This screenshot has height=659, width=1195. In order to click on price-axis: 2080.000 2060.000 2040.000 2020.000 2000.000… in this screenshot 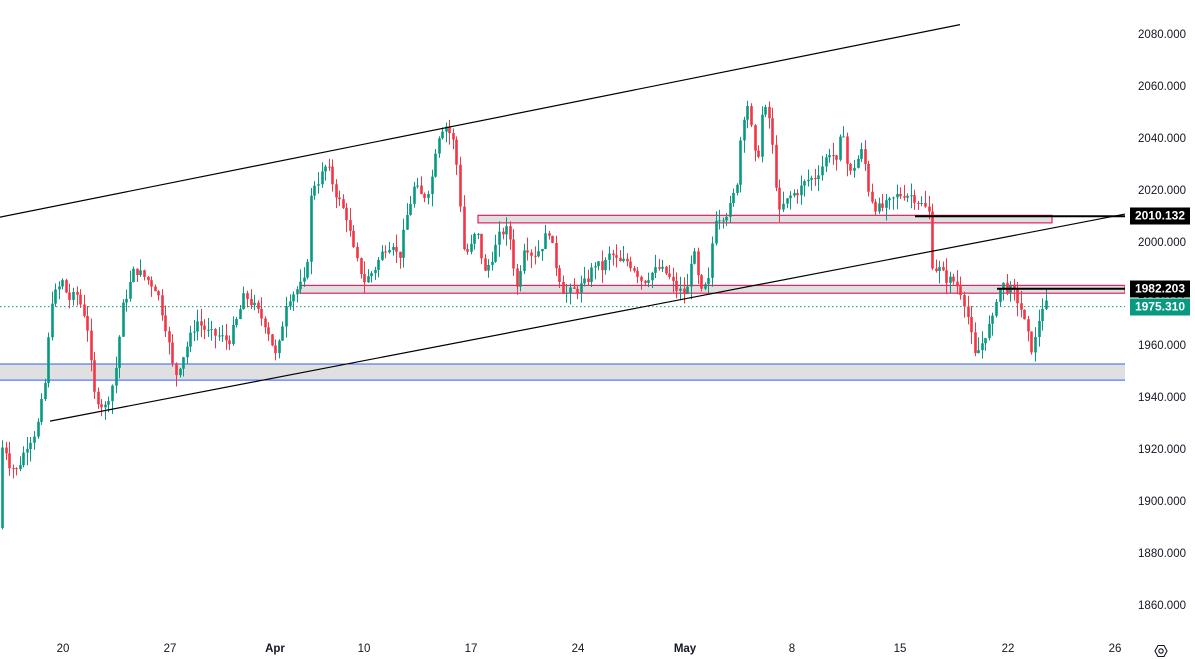, I will do `click(1160, 318)`.